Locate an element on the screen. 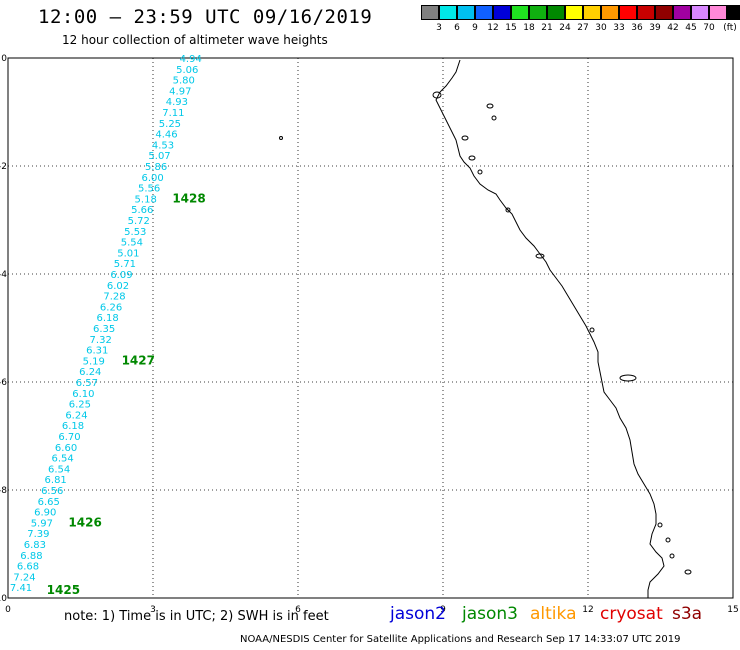 Image resolution: width=740 pixels, height=650 pixels. wave-height-label: 5.19 is located at coordinates (94, 361).